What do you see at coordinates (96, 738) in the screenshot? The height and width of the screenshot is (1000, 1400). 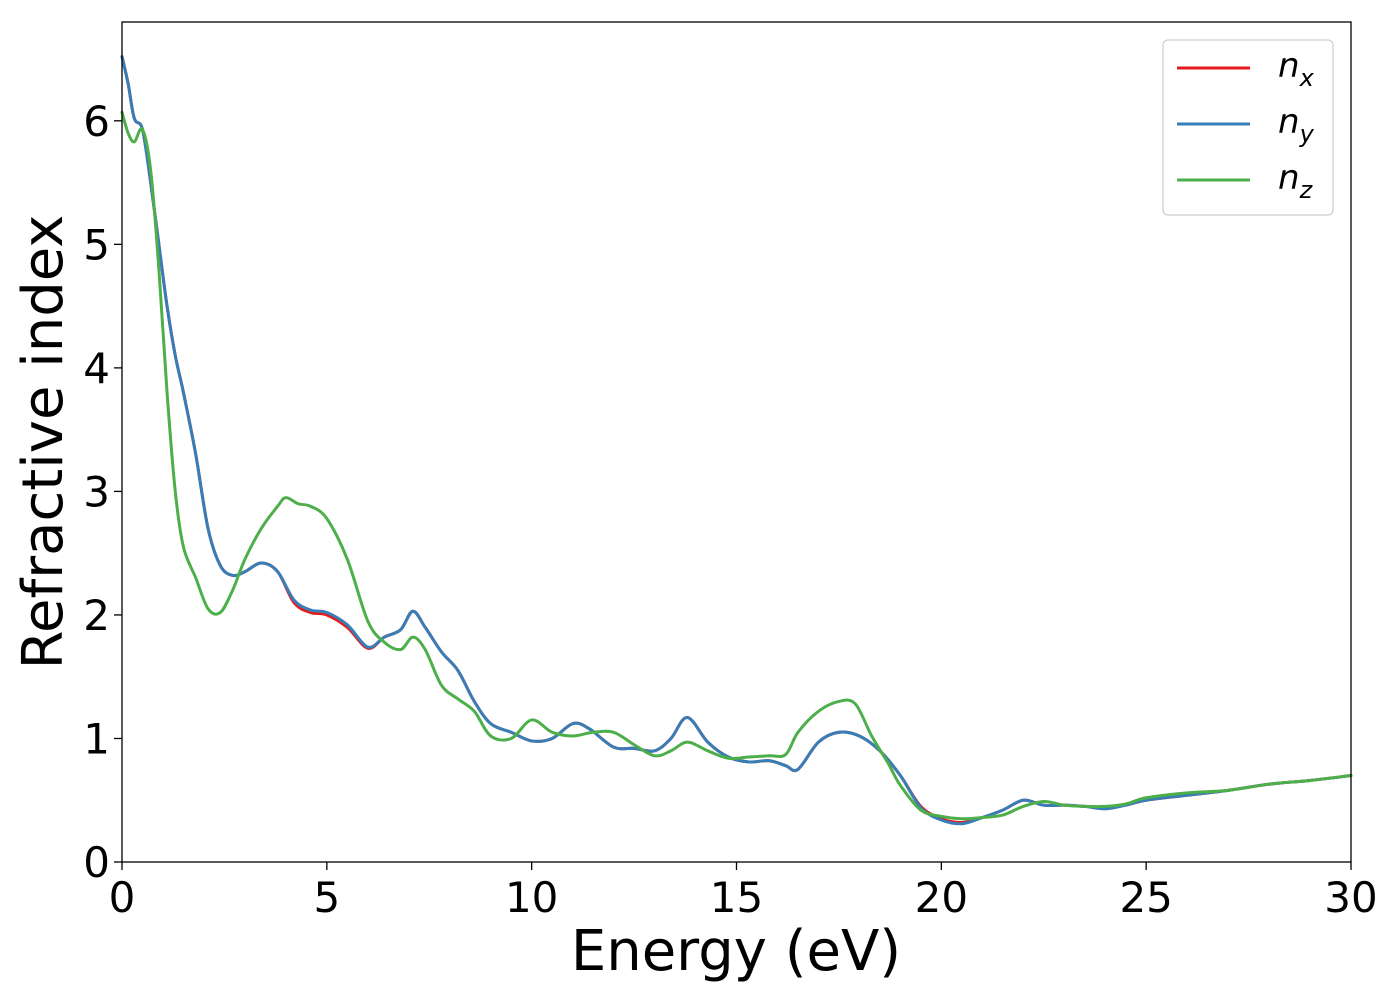 I see `y-tick-label: 1` at bounding box center [96, 738].